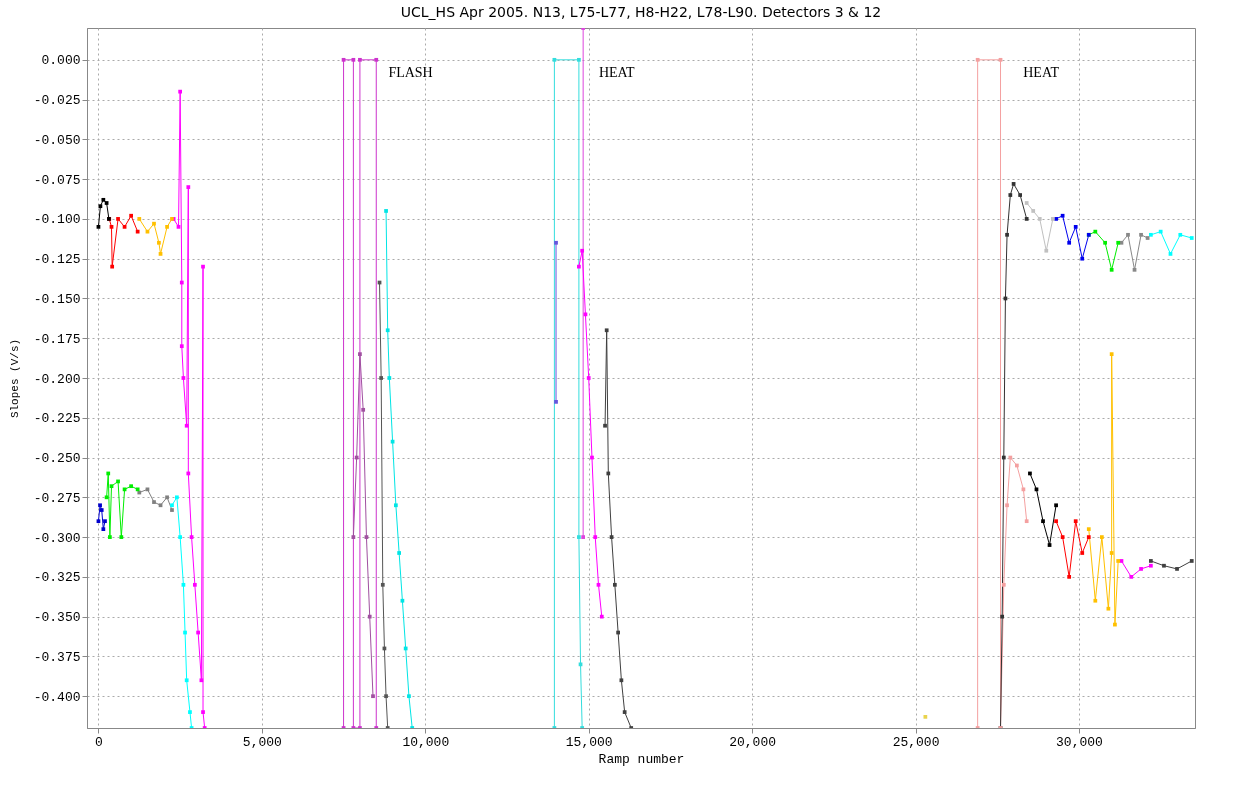 Image resolution: width=1244 pixels, height=789 pixels. What do you see at coordinates (57, 299) in the screenshot?
I see `y-tick-label: -0.150` at bounding box center [57, 299].